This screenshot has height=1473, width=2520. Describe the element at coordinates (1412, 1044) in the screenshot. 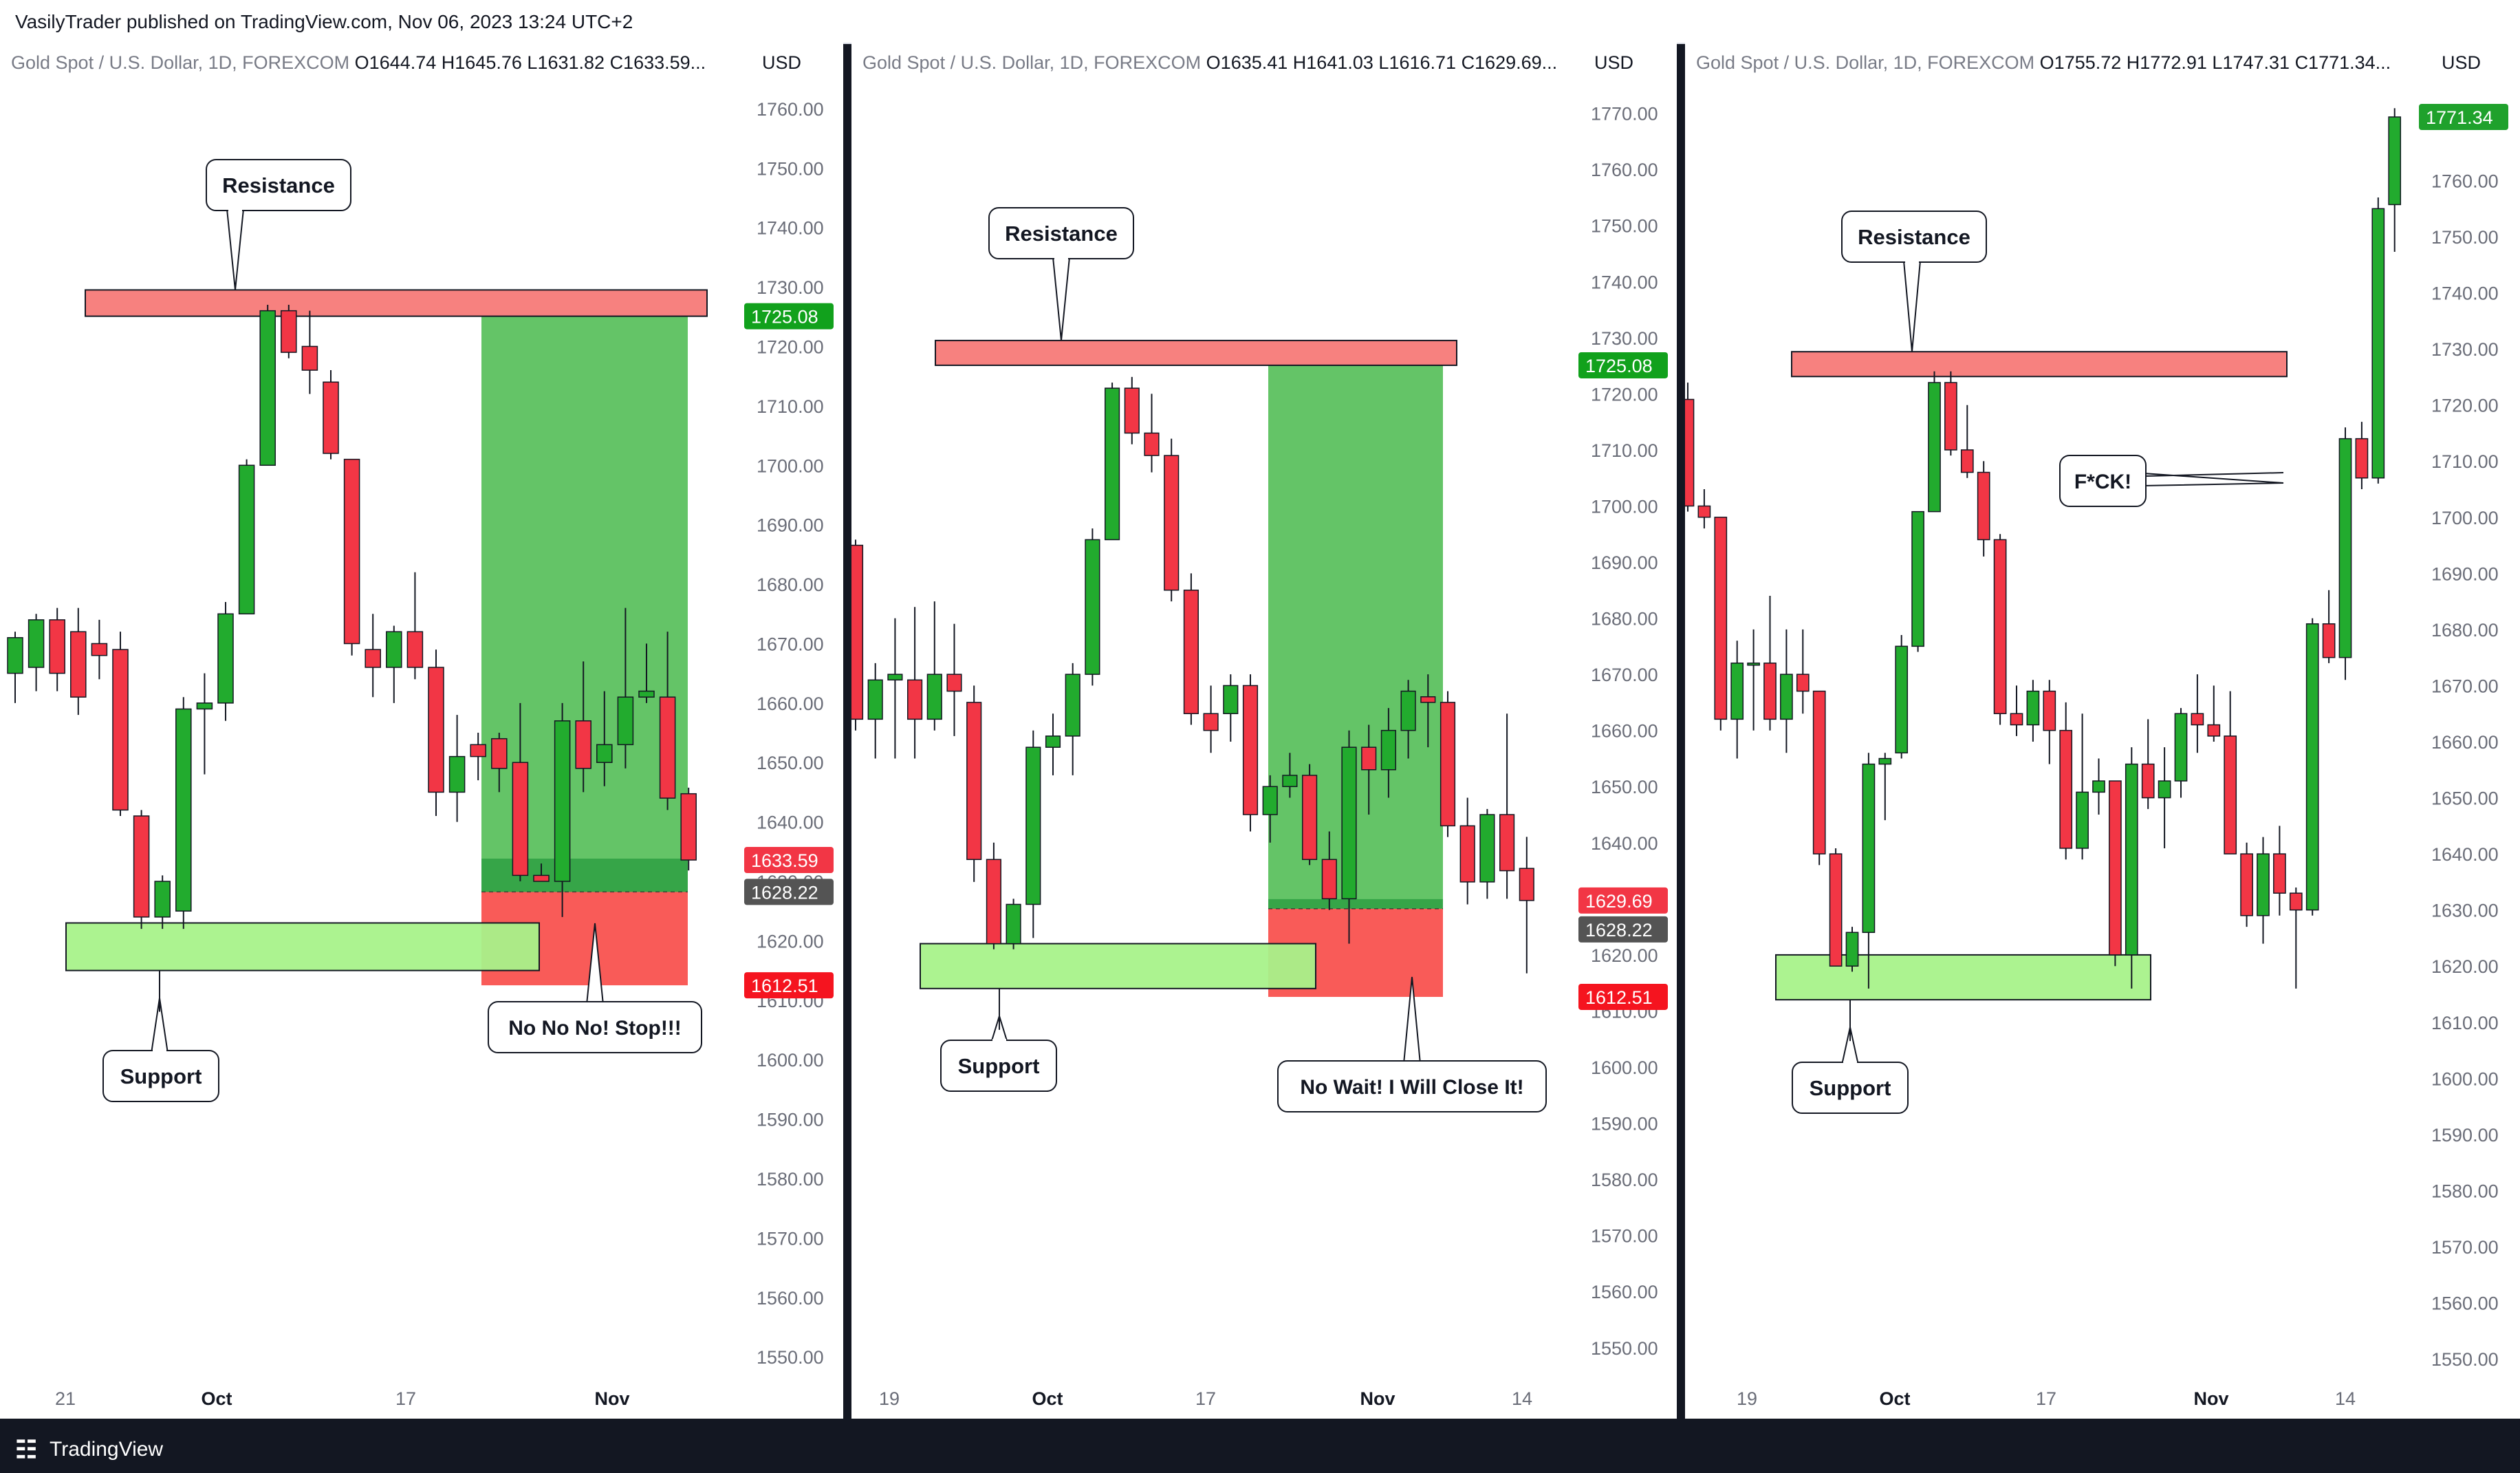

I see `comment-callout: No Wait! I Will Close It!` at that location.